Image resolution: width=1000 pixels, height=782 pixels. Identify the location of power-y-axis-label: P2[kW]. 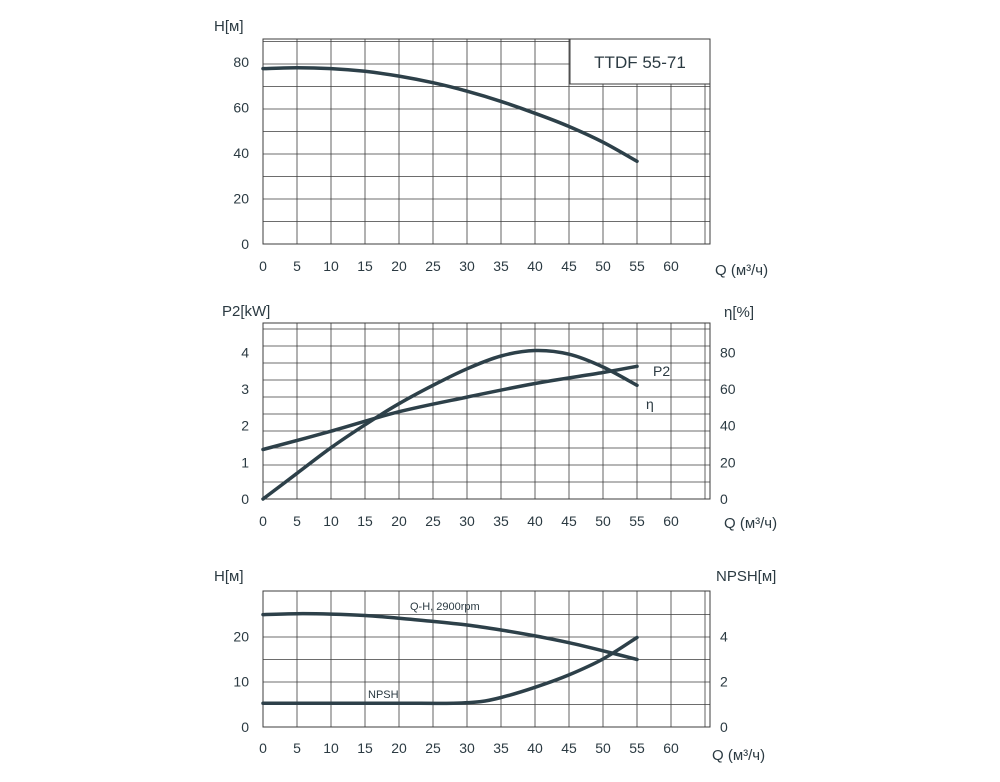
(246, 311).